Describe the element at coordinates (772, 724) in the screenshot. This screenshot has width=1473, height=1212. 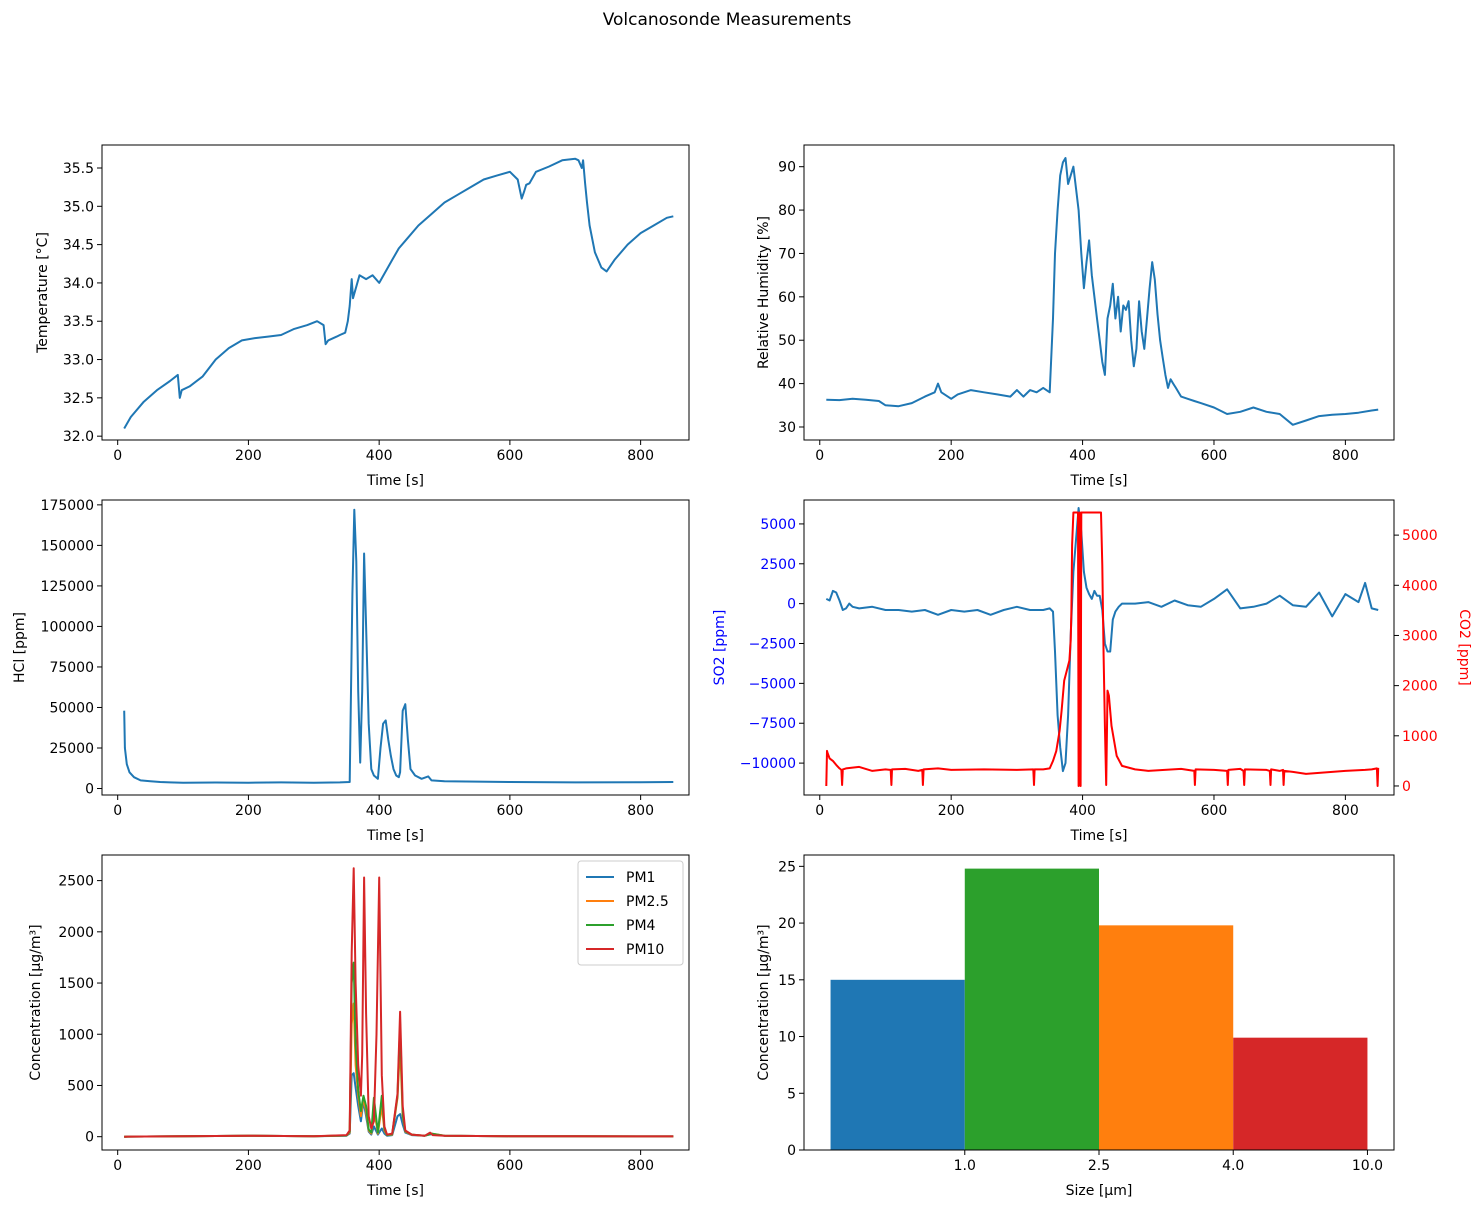
I see `y-tick-label: −7500` at that location.